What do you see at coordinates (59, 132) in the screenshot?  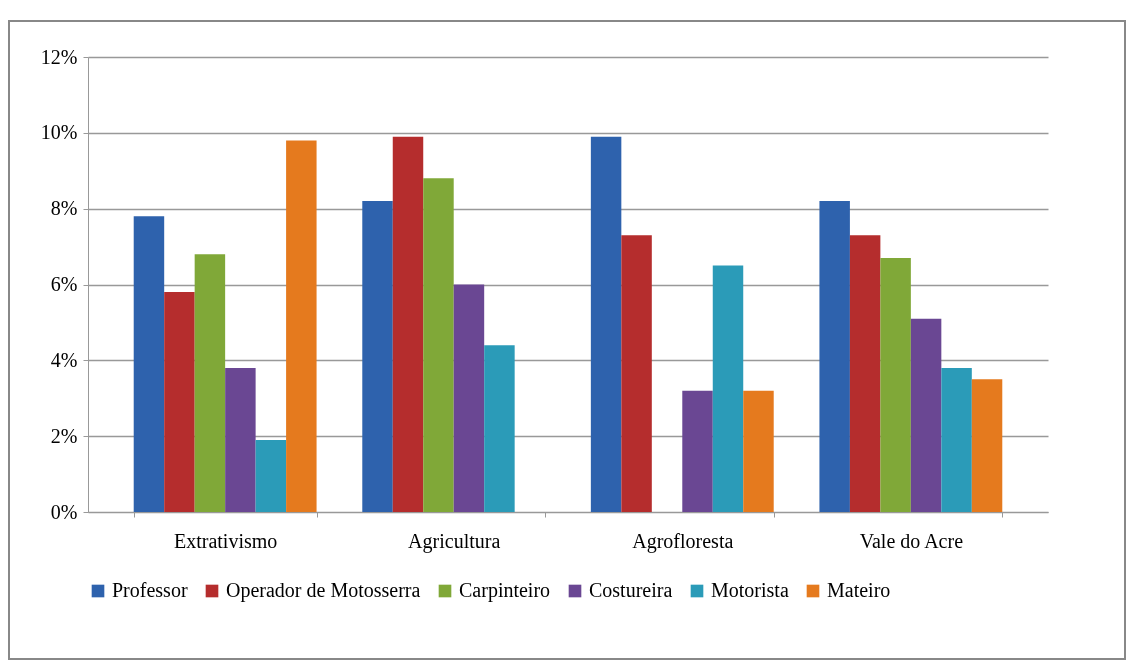 I see `y-tick-label: 10%` at bounding box center [59, 132].